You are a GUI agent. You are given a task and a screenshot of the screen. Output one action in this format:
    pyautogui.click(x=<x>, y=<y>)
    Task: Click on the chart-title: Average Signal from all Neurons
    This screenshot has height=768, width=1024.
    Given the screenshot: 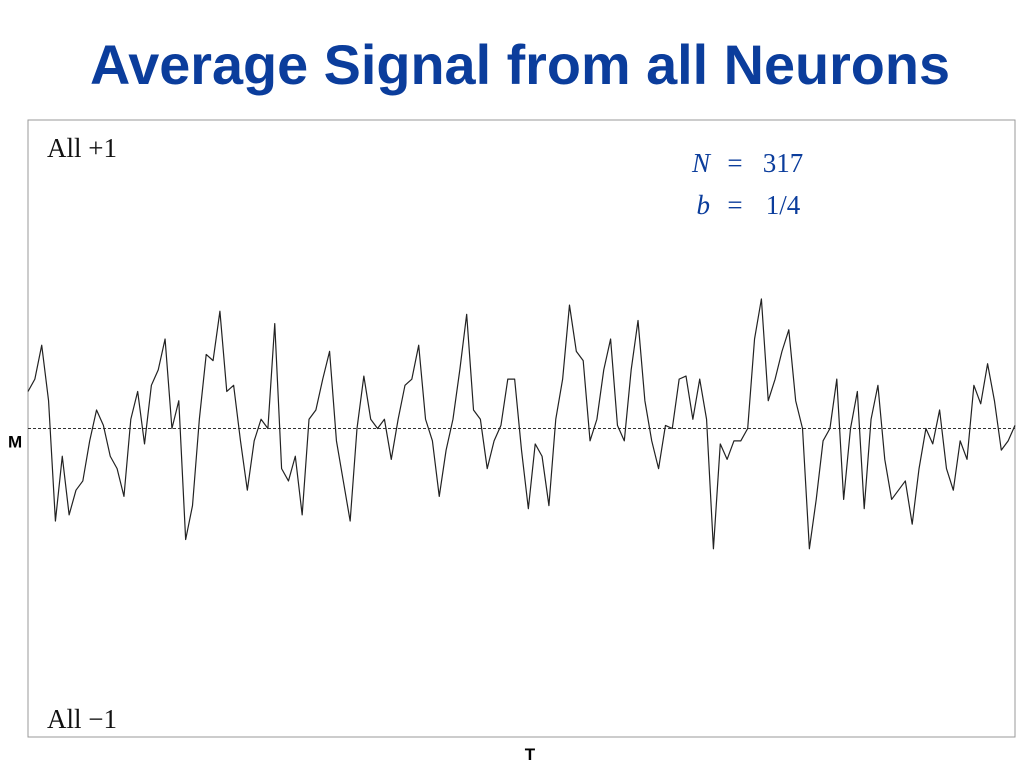 What is the action you would take?
    pyautogui.click(x=520, y=64)
    